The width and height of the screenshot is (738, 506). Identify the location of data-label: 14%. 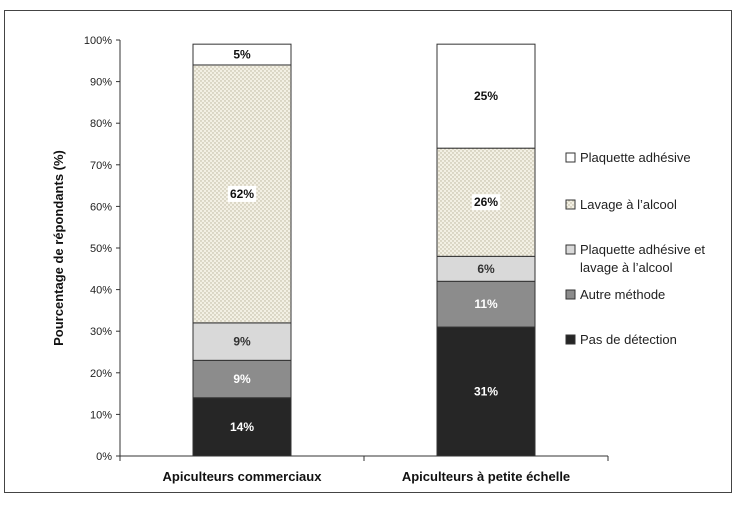
(242, 427).